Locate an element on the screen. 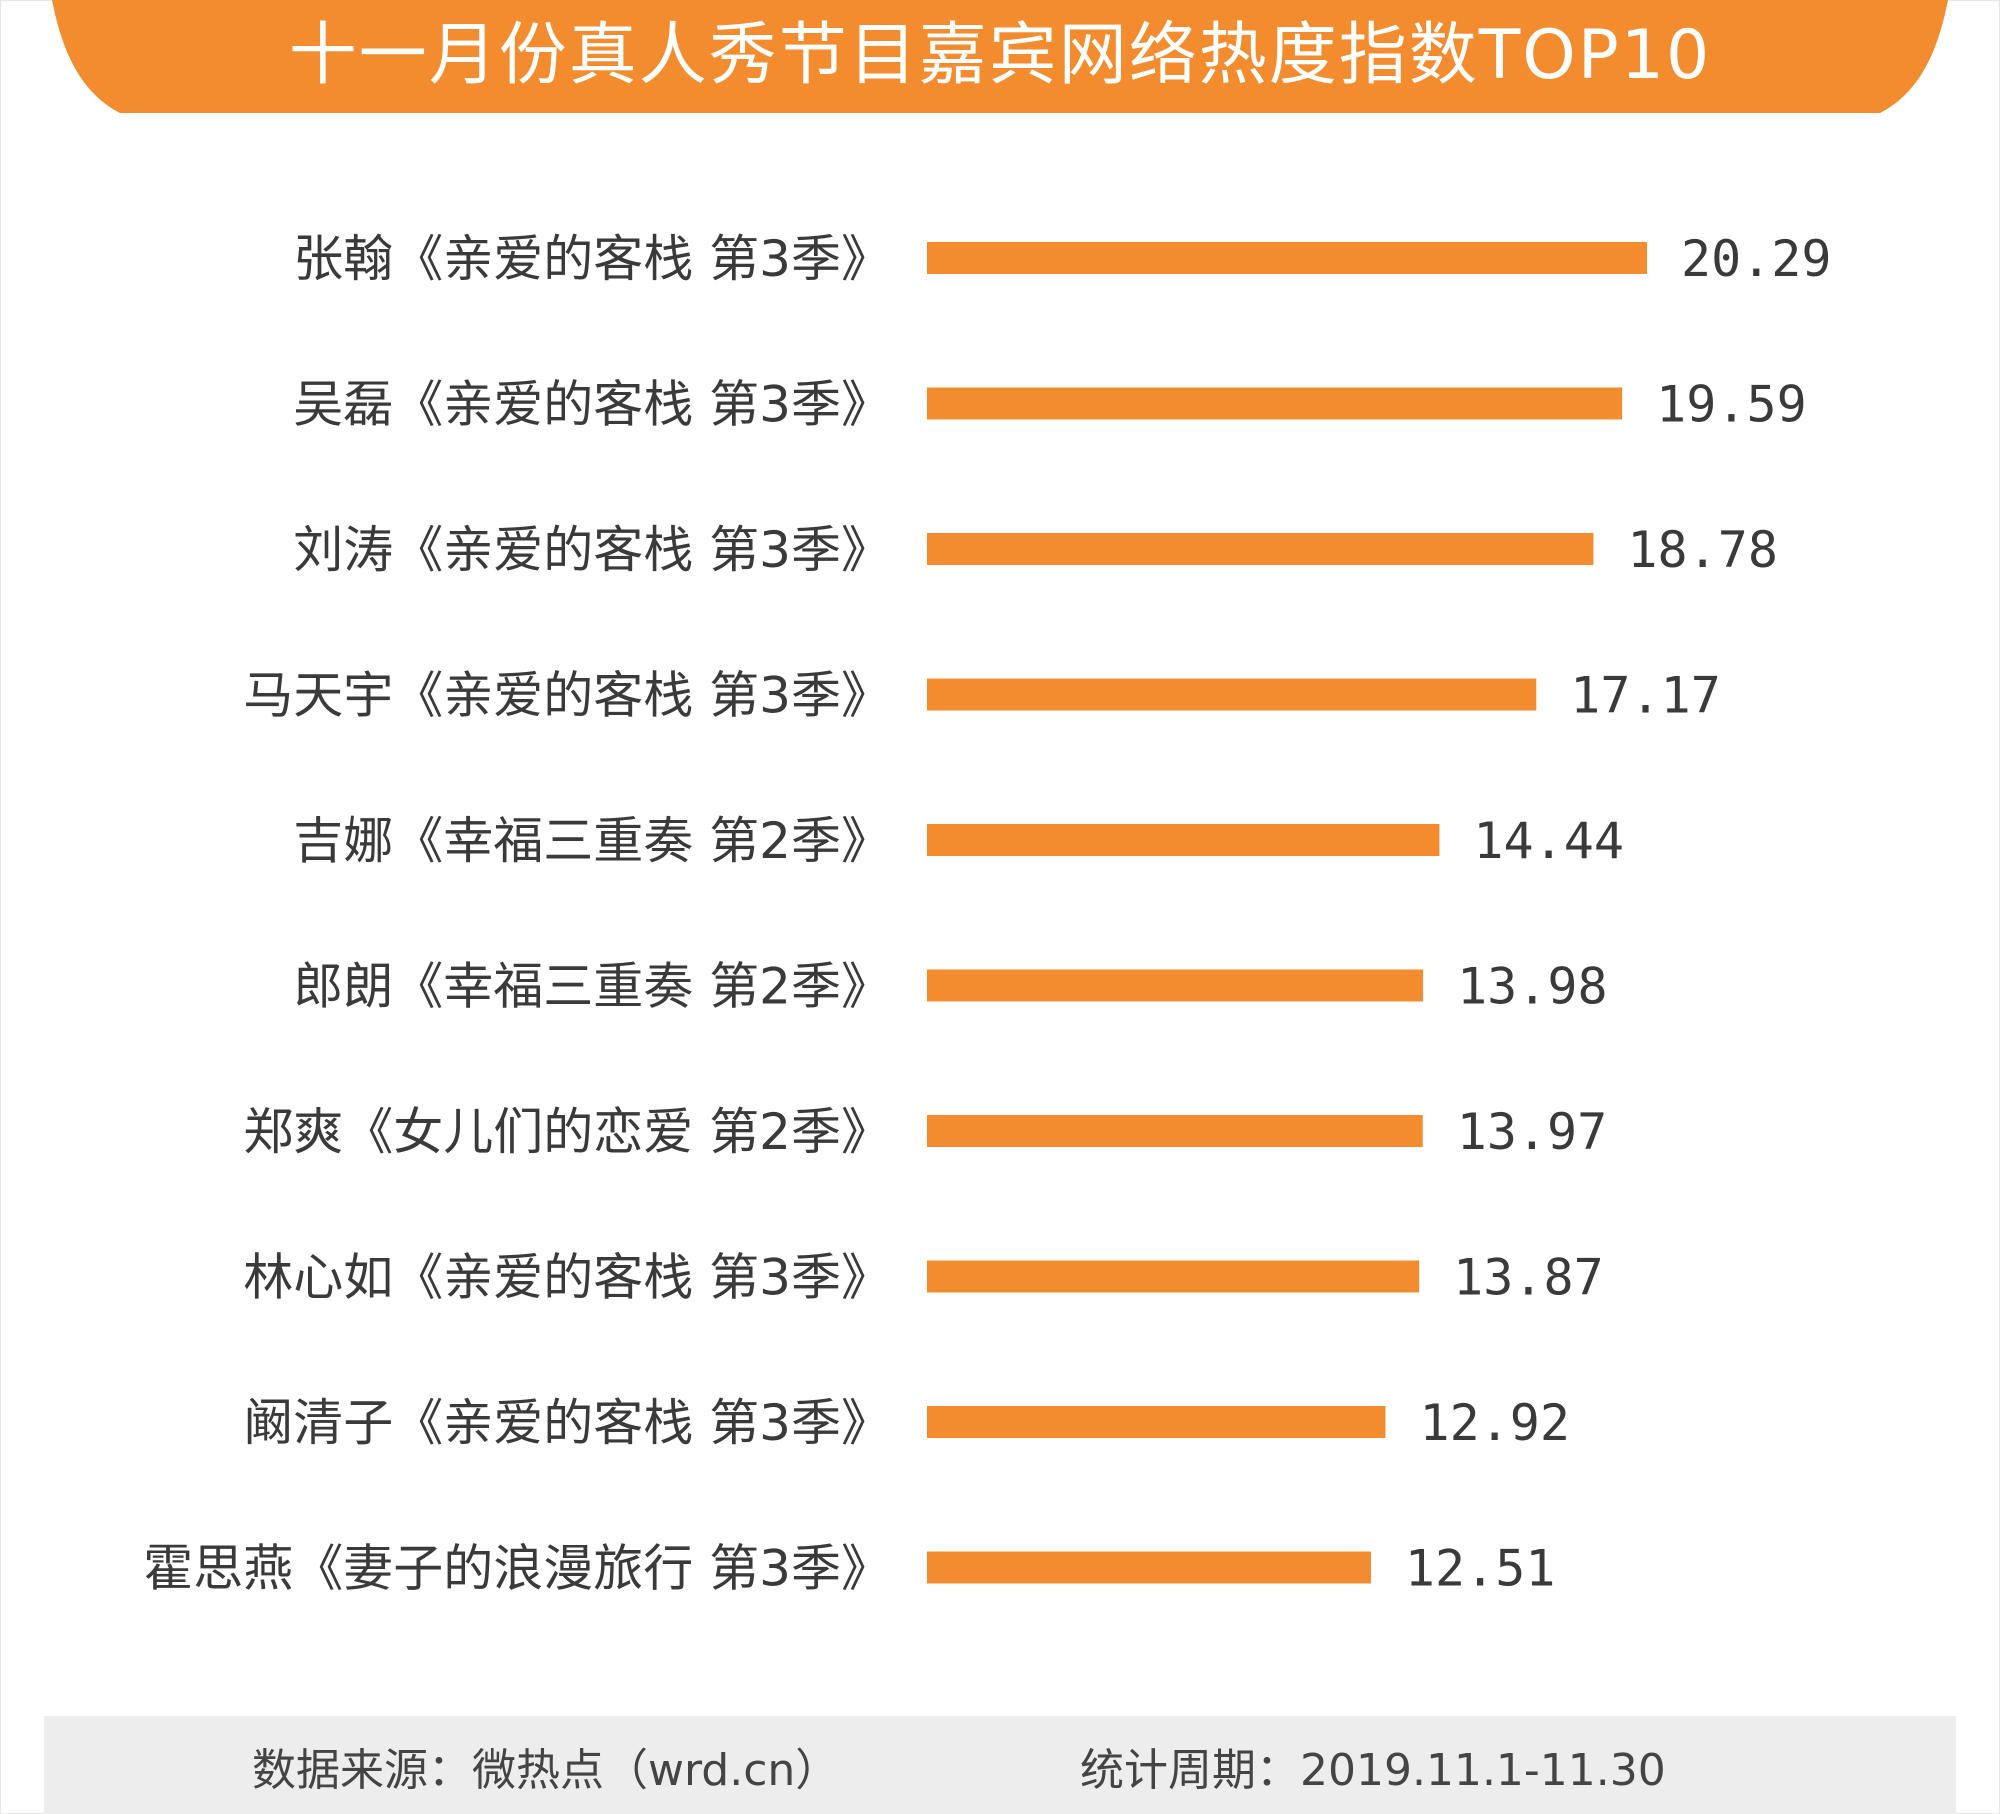 This screenshot has width=2000, height=1814. period-note: 统计周期：2019.11.1-11.30 is located at coordinates (1373, 1770).